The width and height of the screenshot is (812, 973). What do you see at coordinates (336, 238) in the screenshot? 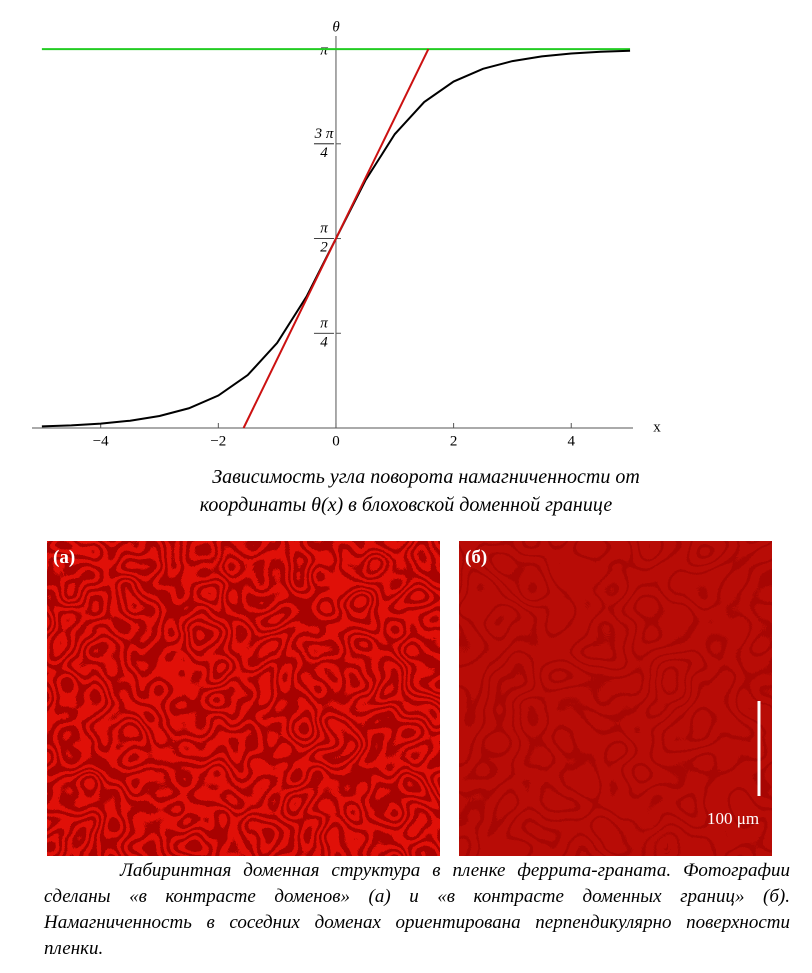
I see `series-line` at bounding box center [336, 238].